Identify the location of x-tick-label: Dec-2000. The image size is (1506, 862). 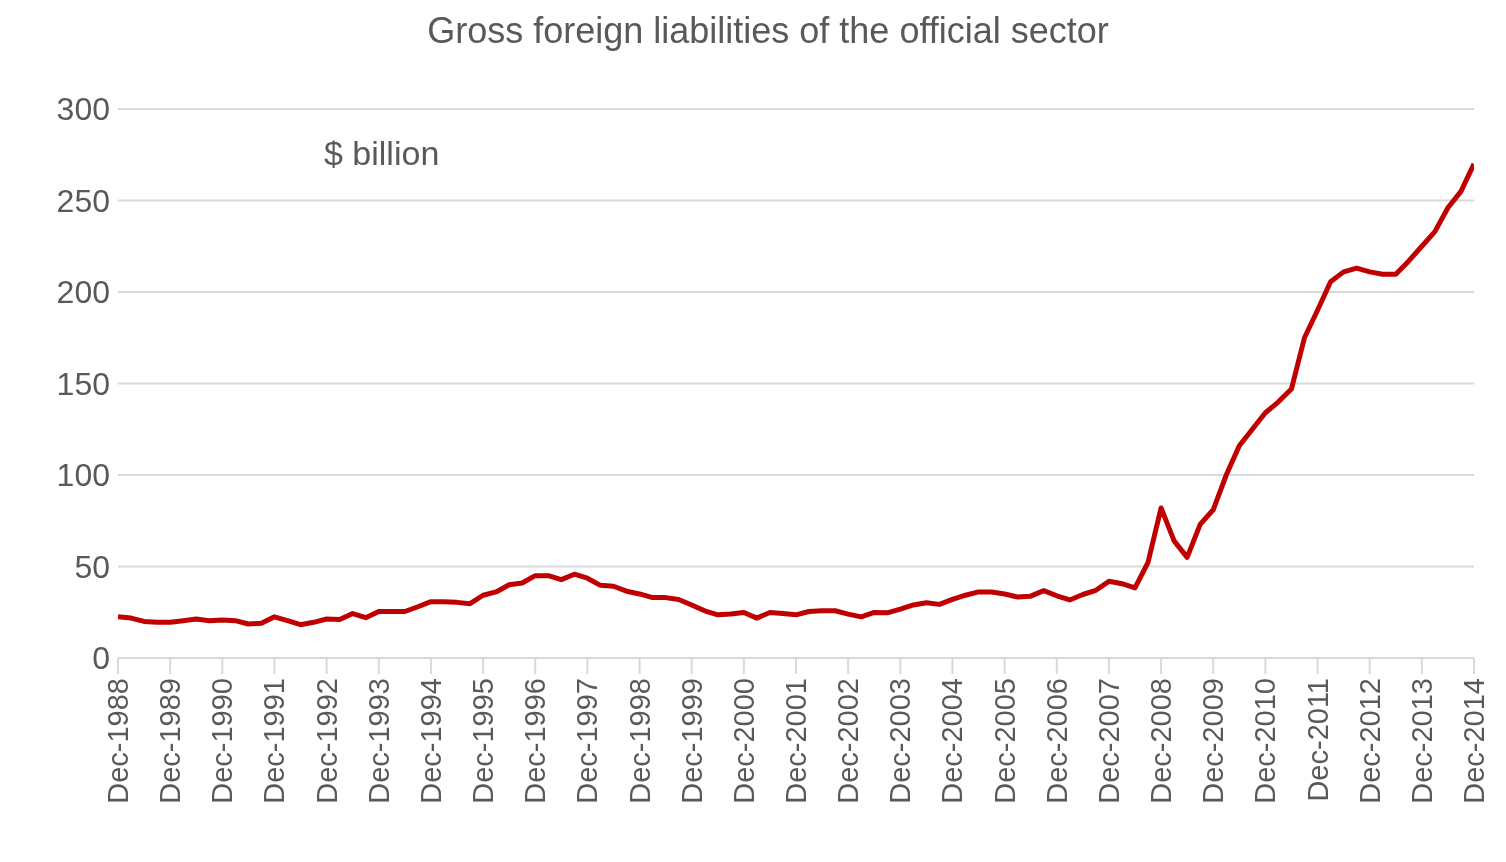
(743, 741).